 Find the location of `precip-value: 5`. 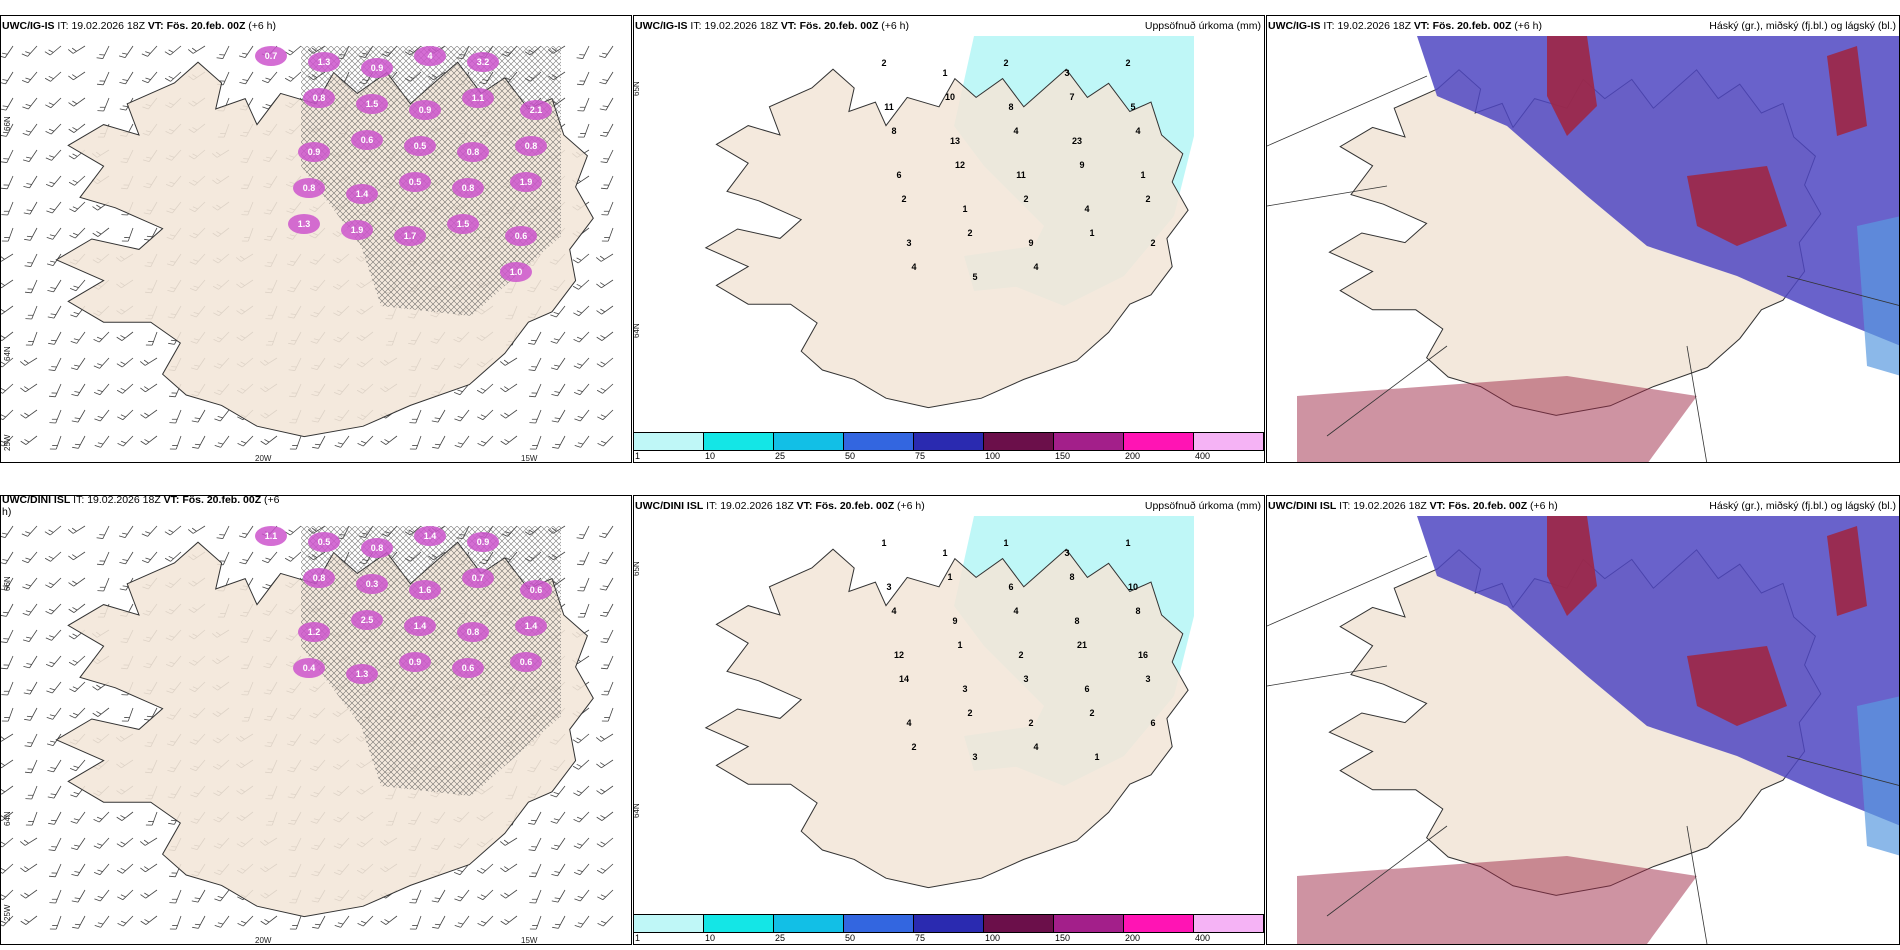

precip-value: 5 is located at coordinates (974, 277).